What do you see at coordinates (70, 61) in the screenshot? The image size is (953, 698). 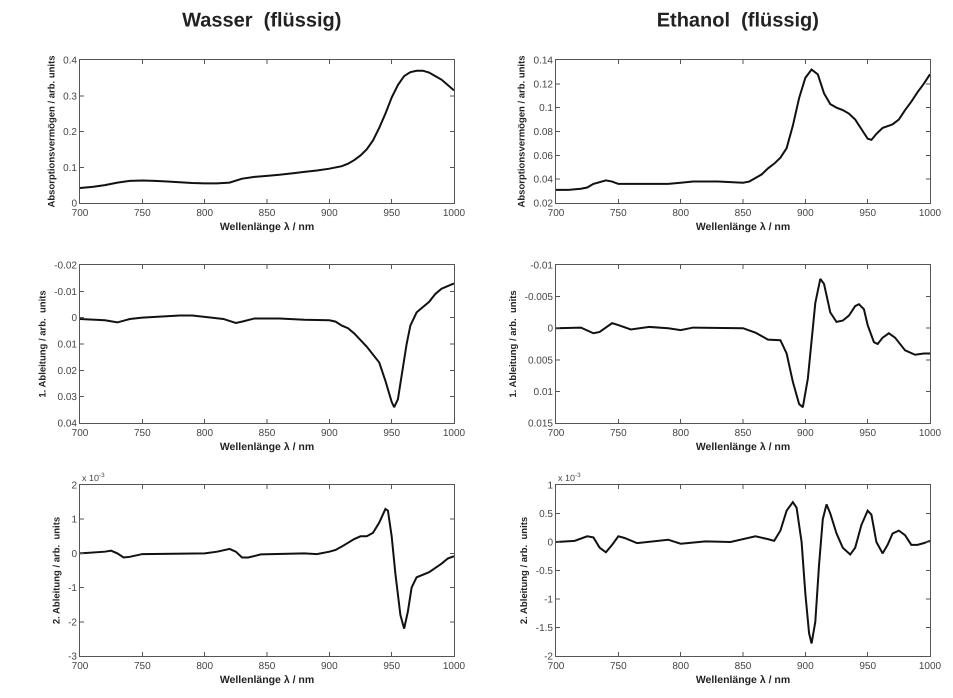 I see `y-tick-label: 0.4` at bounding box center [70, 61].